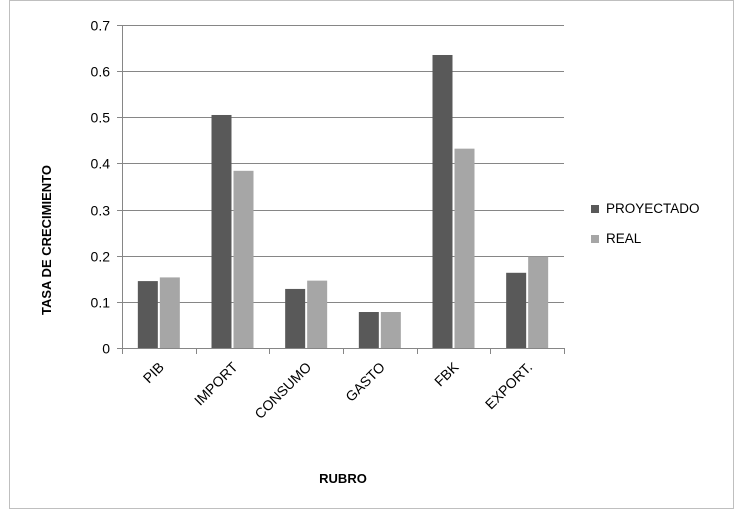 The image size is (734, 509). Describe the element at coordinates (101, 72) in the screenshot. I see `y-tick-label: 0.6` at that location.